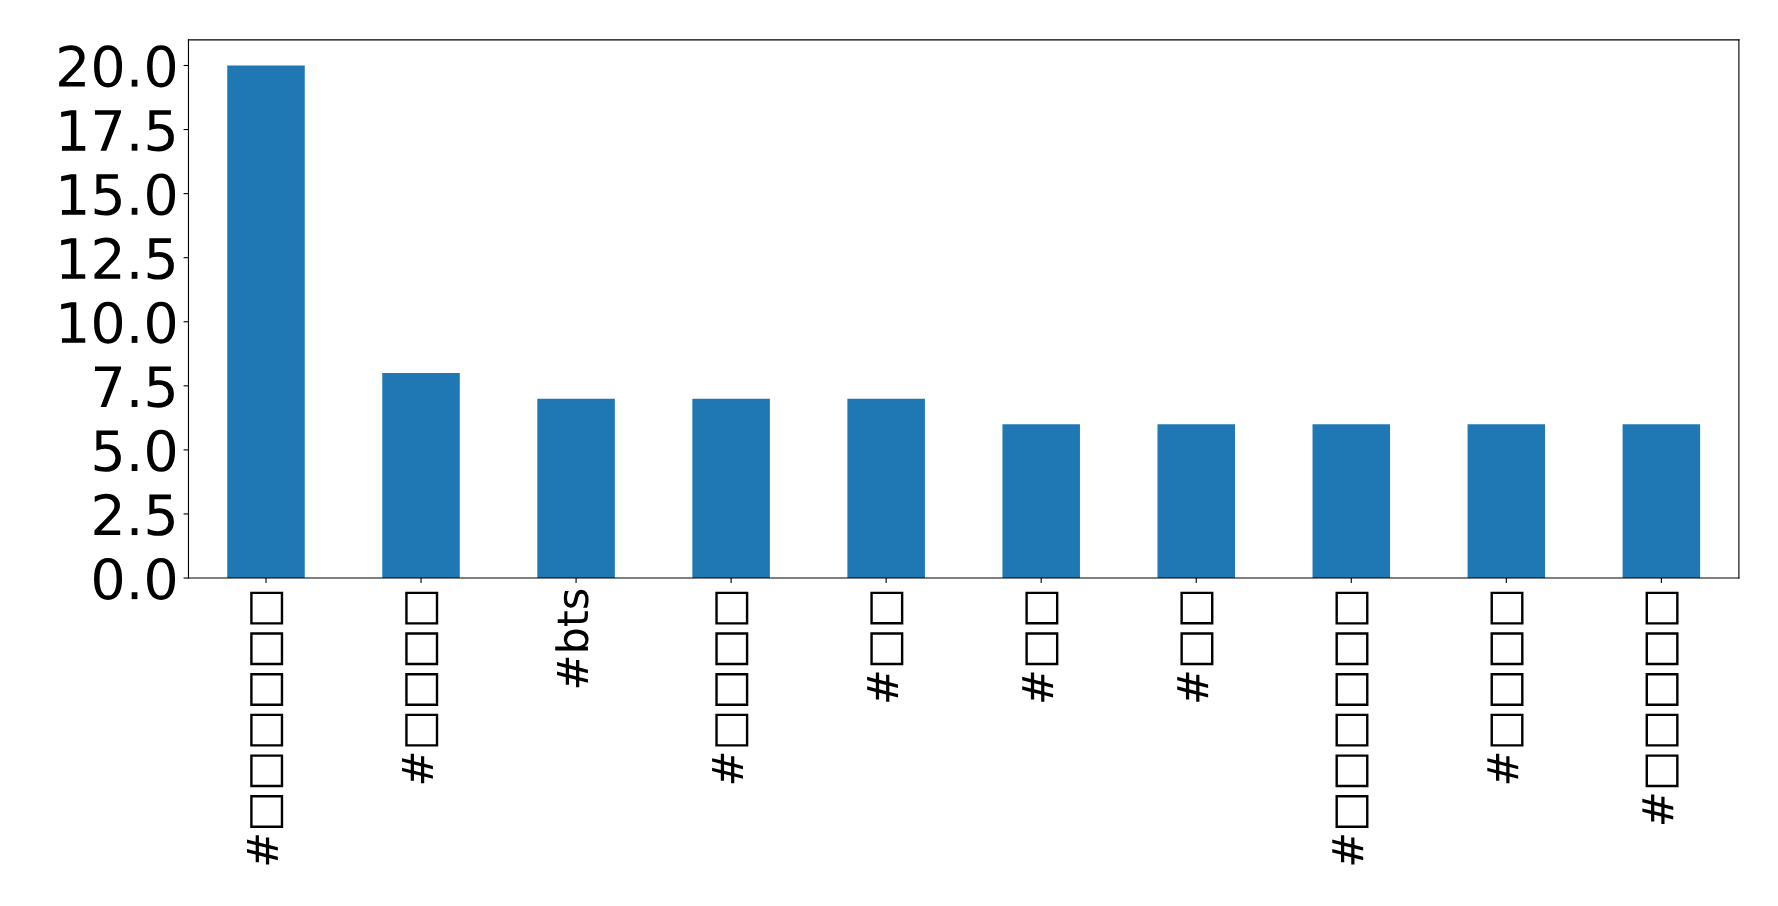 Image resolution: width=1778 pixels, height=906 pixels. Describe the element at coordinates (118, 322) in the screenshot. I see `y-tick-label: 10.0` at that location.